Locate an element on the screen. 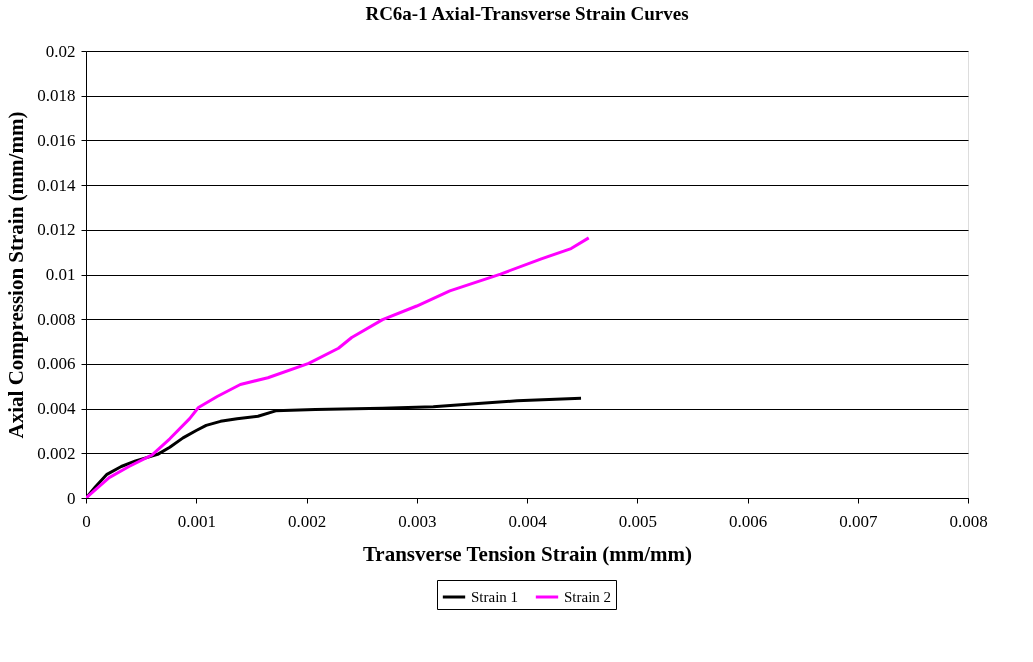 The width and height of the screenshot is (1033, 662). x-tick-label: 0.001 is located at coordinates (196, 521).